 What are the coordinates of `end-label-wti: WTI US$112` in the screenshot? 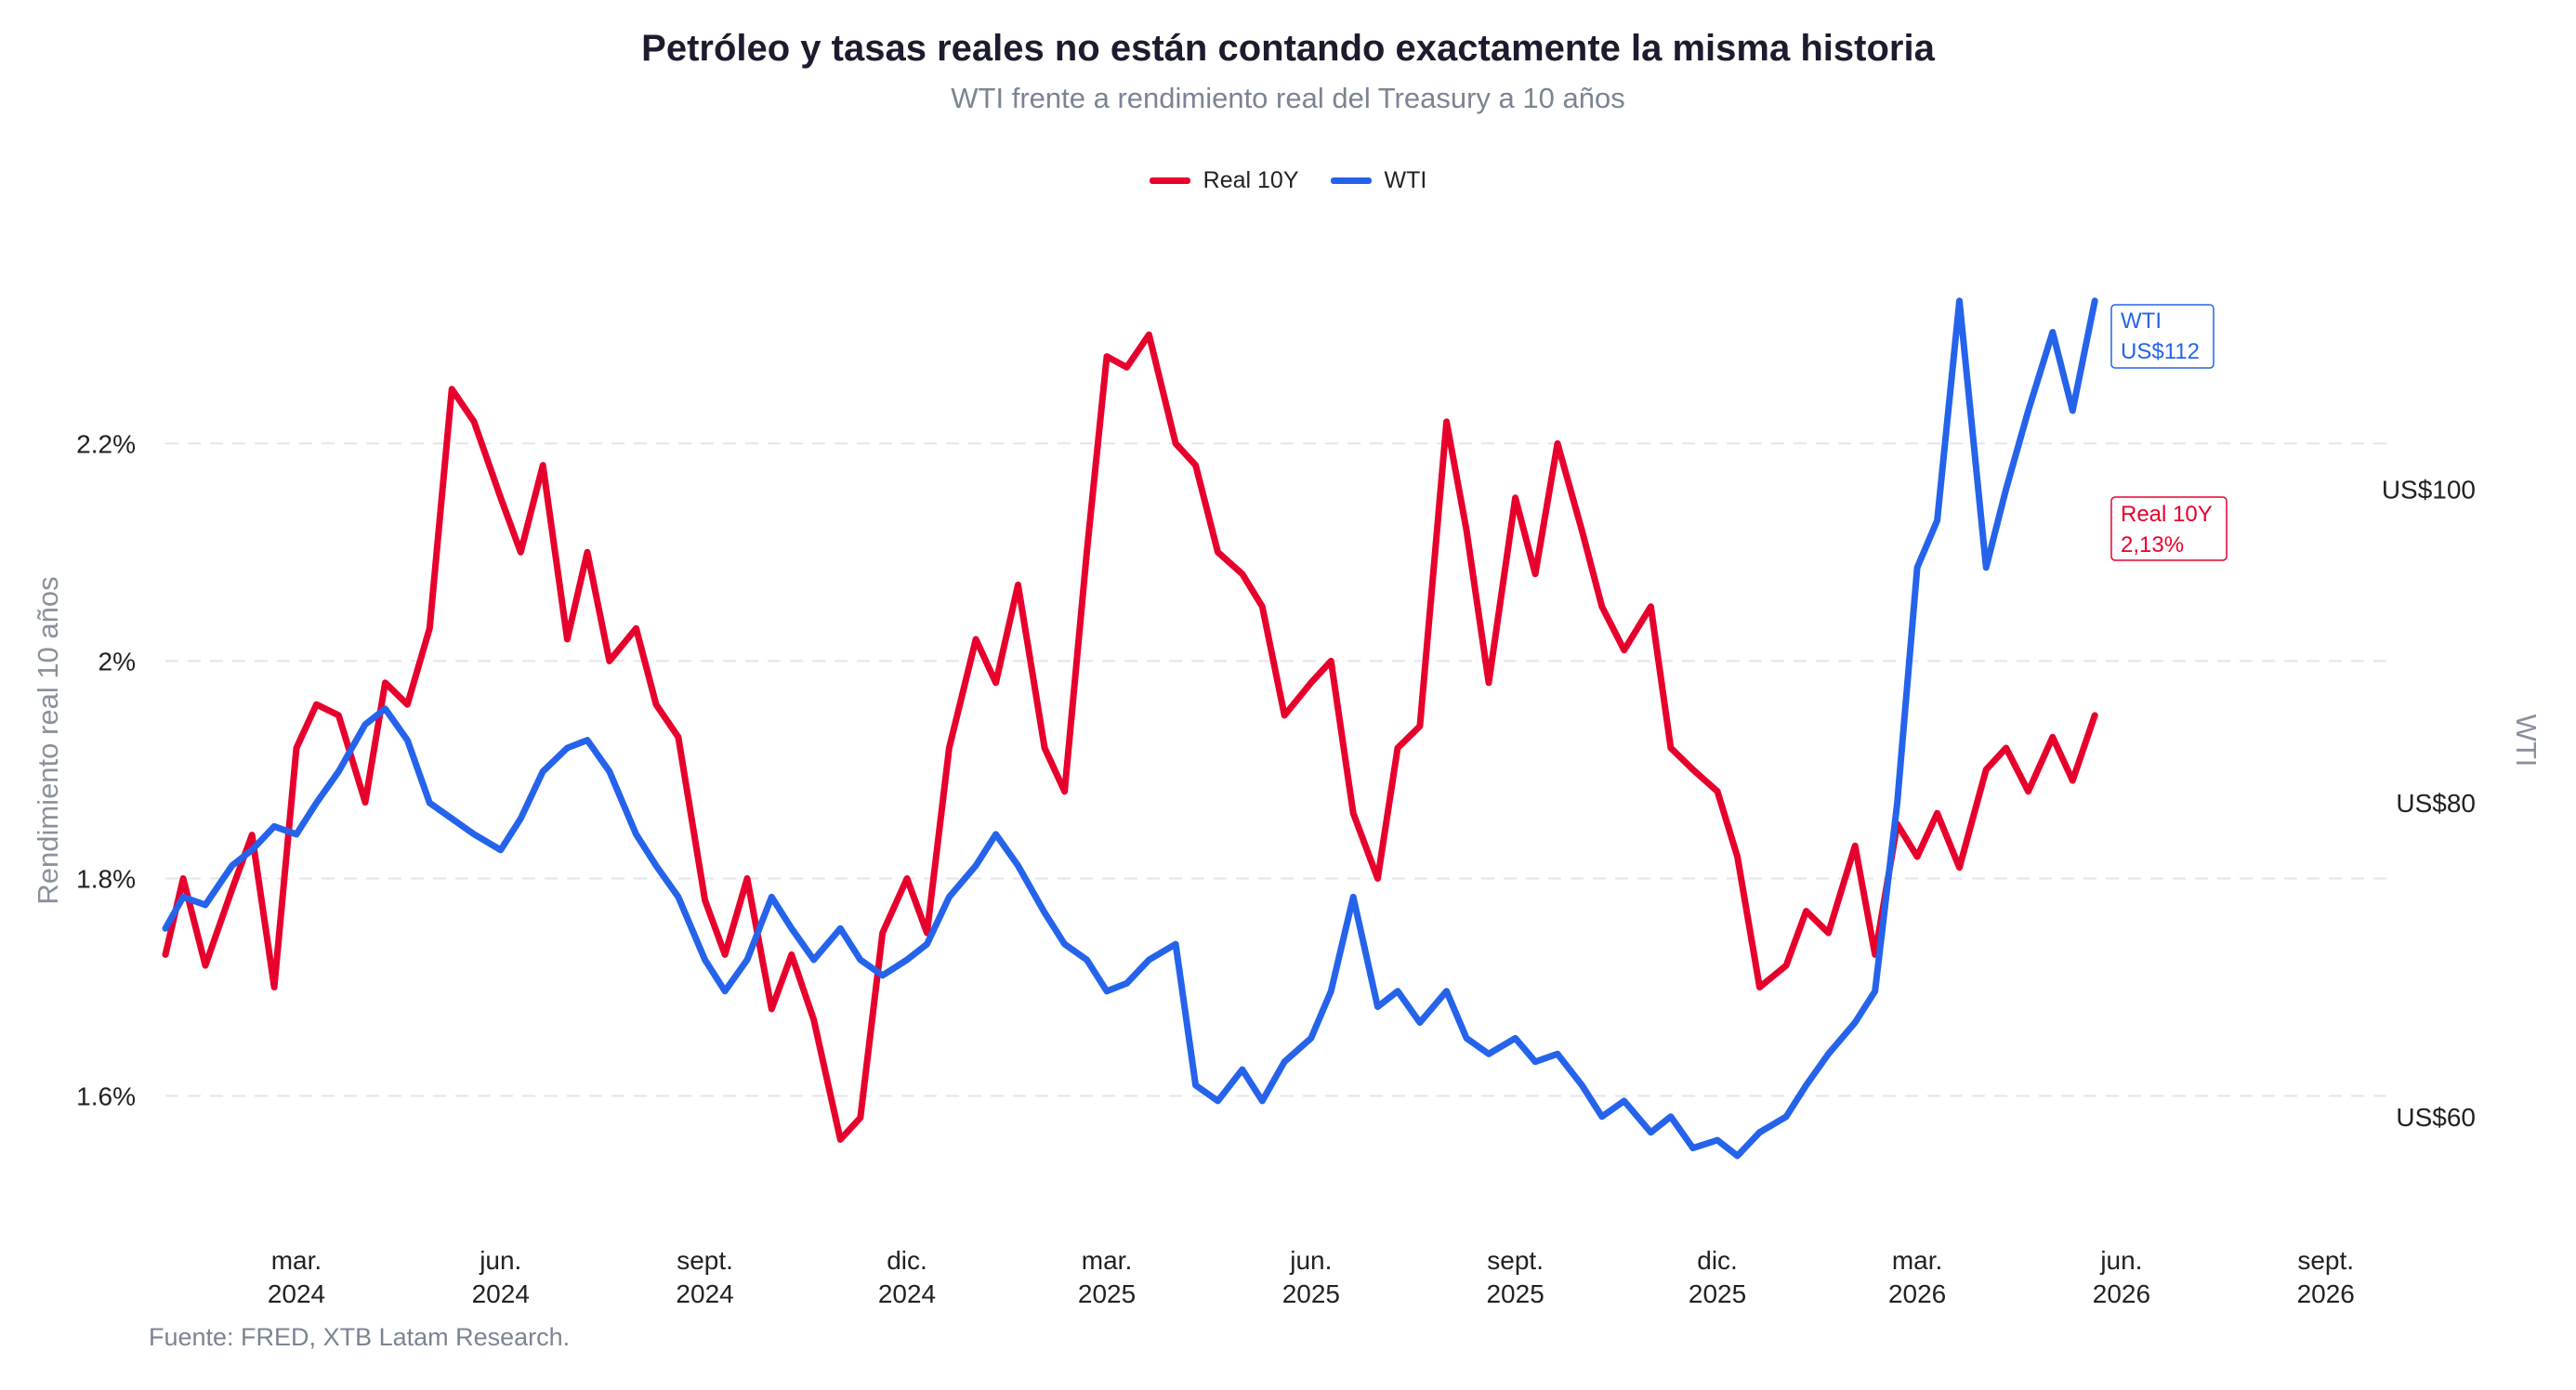 It's located at (2162, 336).